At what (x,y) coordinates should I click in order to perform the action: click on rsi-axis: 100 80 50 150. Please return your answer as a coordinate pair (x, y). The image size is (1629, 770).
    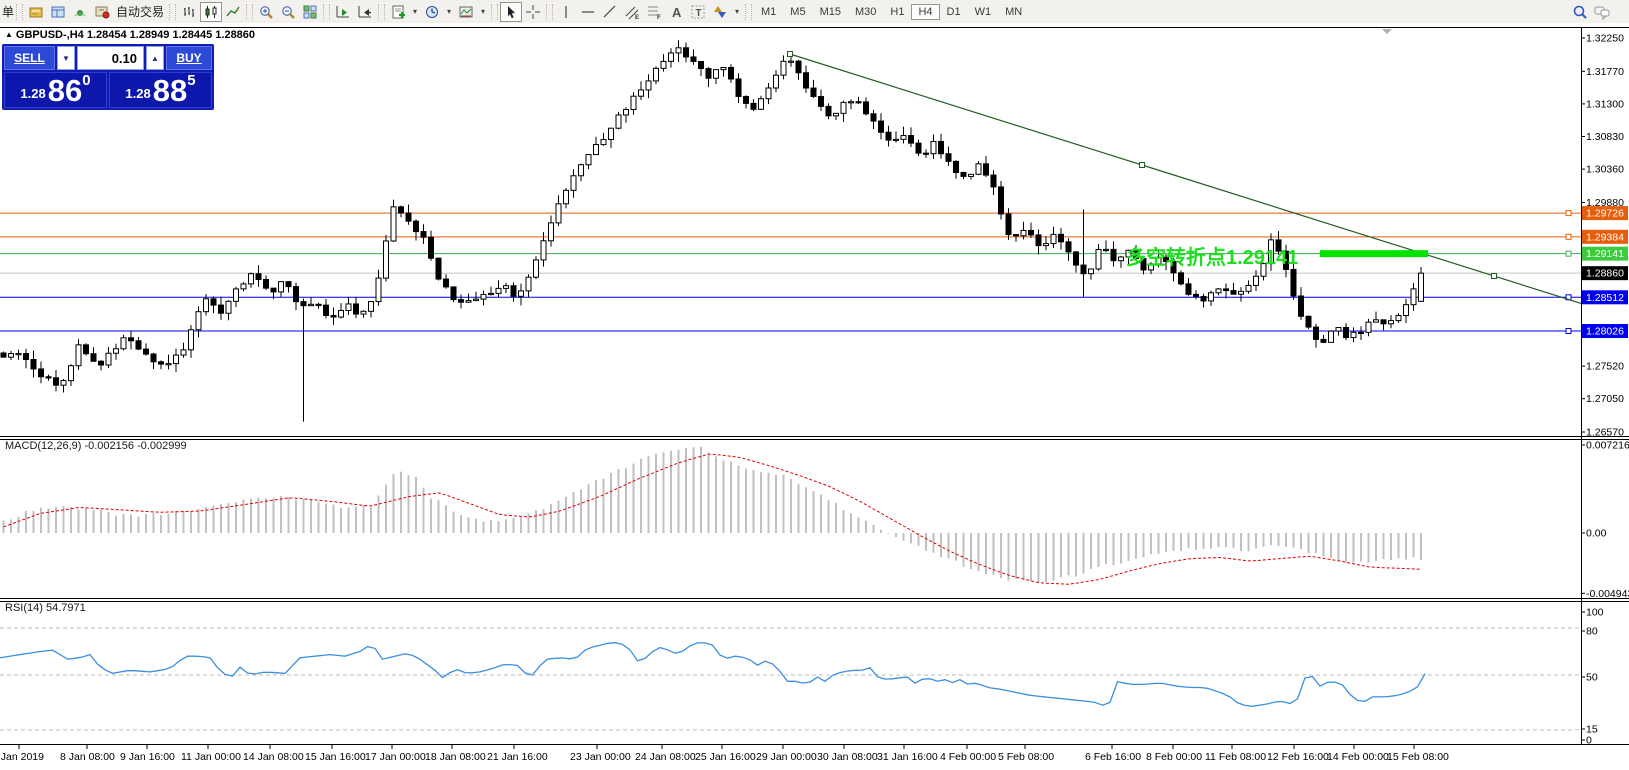
    Looking at the image, I should click on (1592, 677).